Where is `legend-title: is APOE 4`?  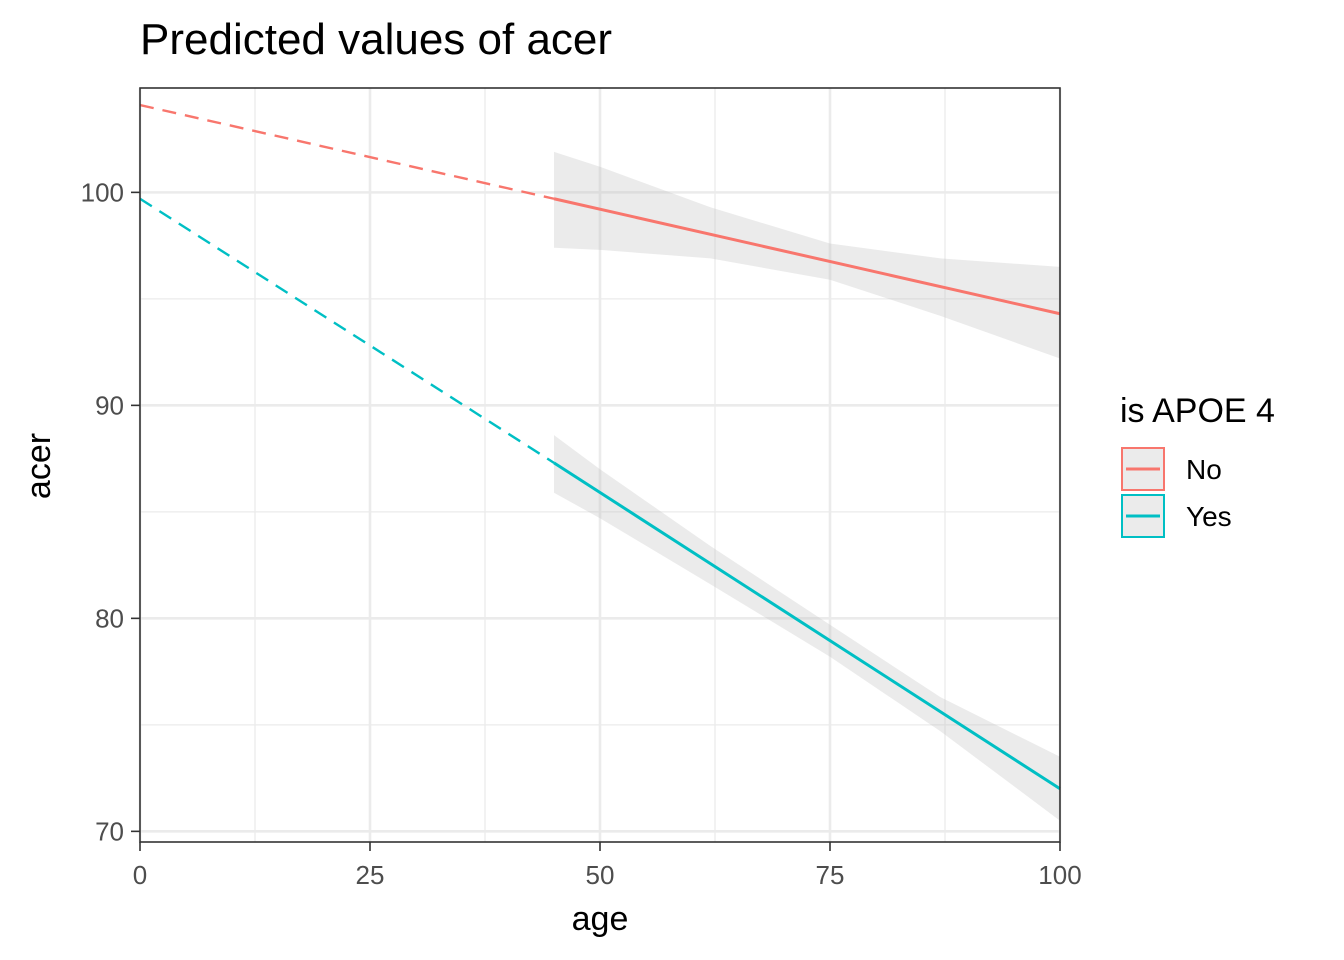 legend-title: is APOE 4 is located at coordinates (1197, 411).